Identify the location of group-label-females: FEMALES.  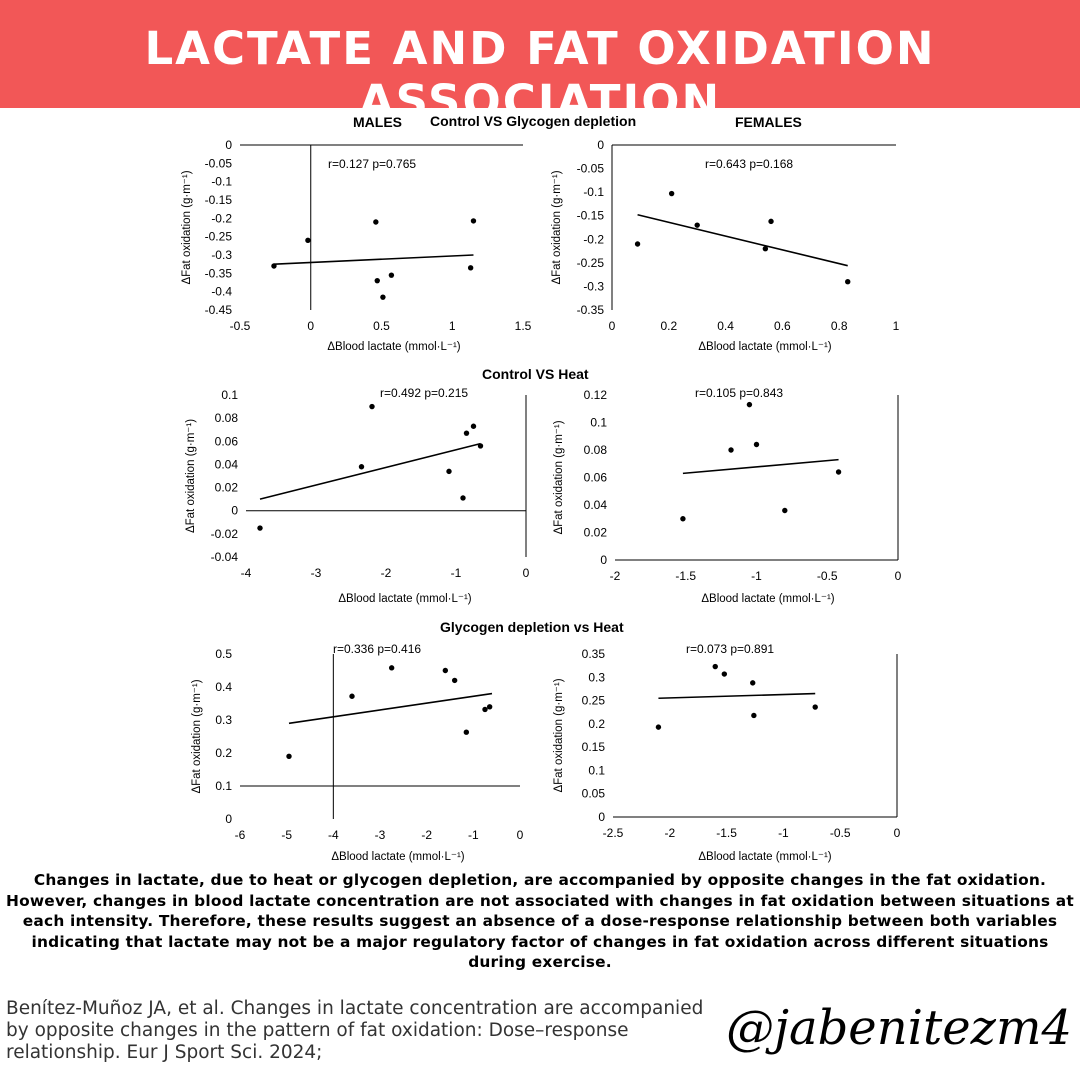
(768, 122).